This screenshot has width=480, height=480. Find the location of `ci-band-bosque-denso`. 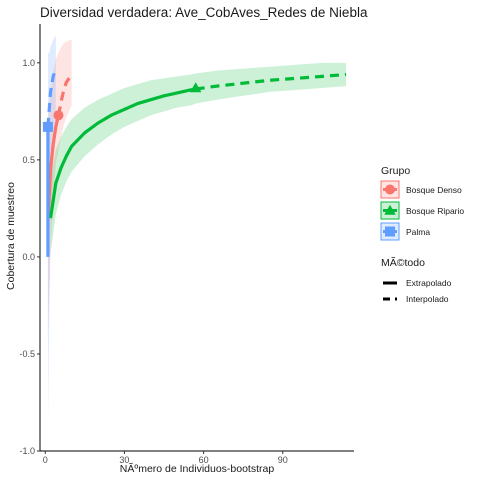

ci-band-bosque-denso is located at coordinates (59, 187).